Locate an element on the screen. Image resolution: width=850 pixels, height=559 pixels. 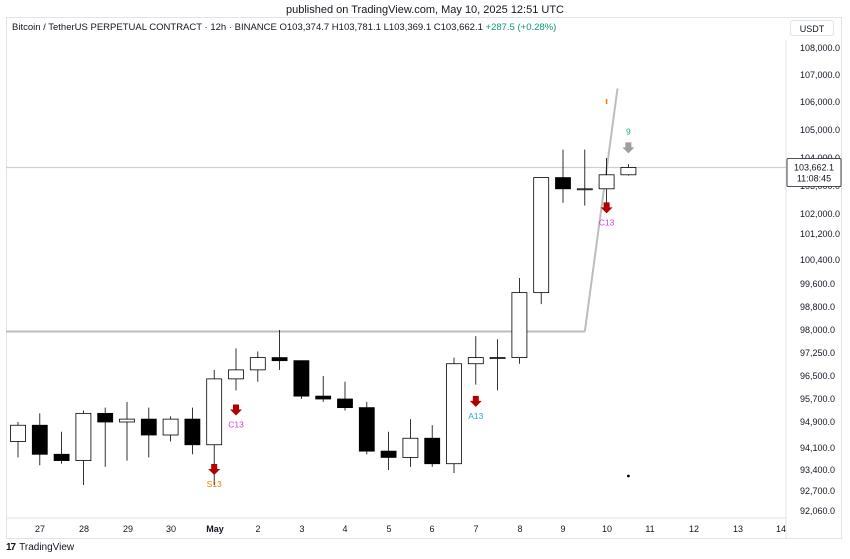
y-tick-label: 99,600.0 is located at coordinates (817, 284).